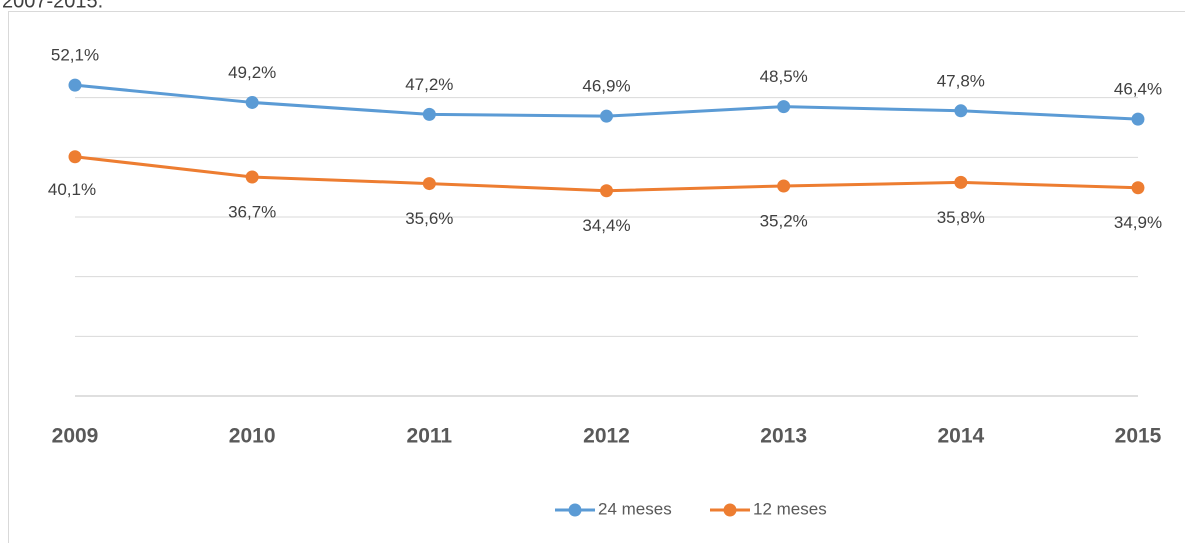  What do you see at coordinates (52, 6) in the screenshot?
I see `caption: 2007-2015.` at bounding box center [52, 6].